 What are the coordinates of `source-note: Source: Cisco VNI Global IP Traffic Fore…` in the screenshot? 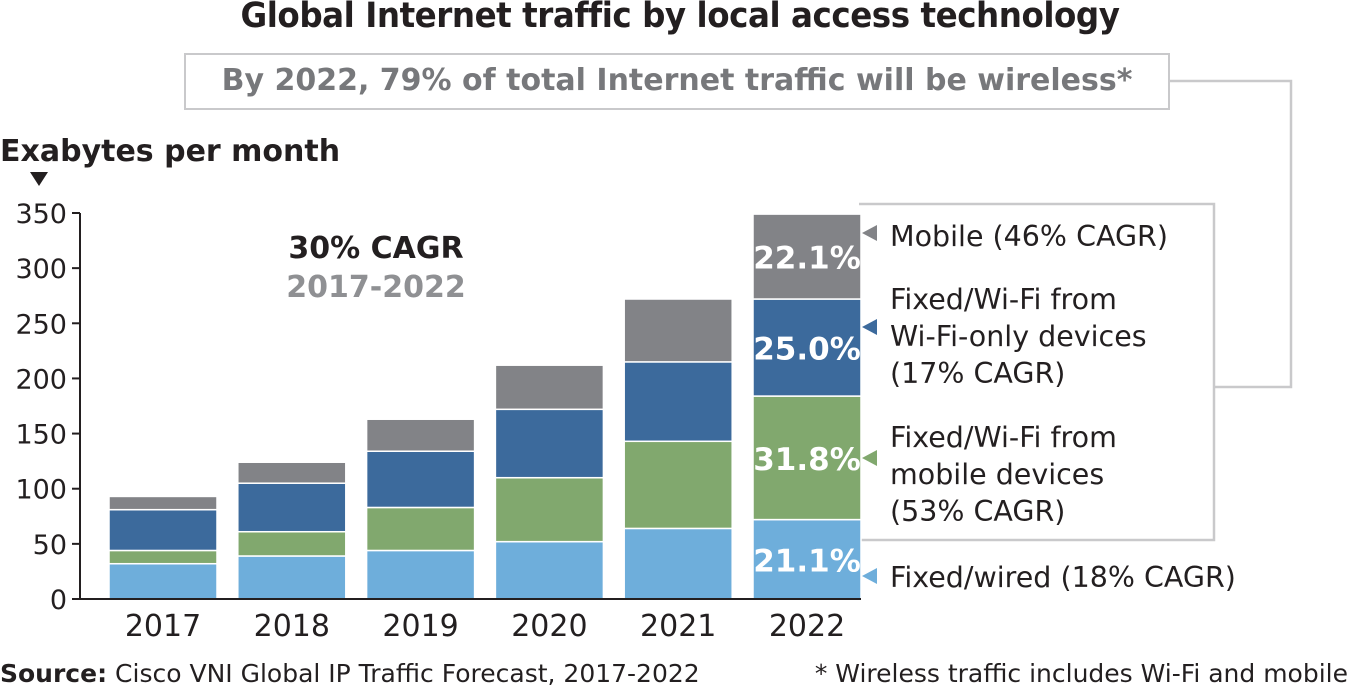 It's located at (350, 673).